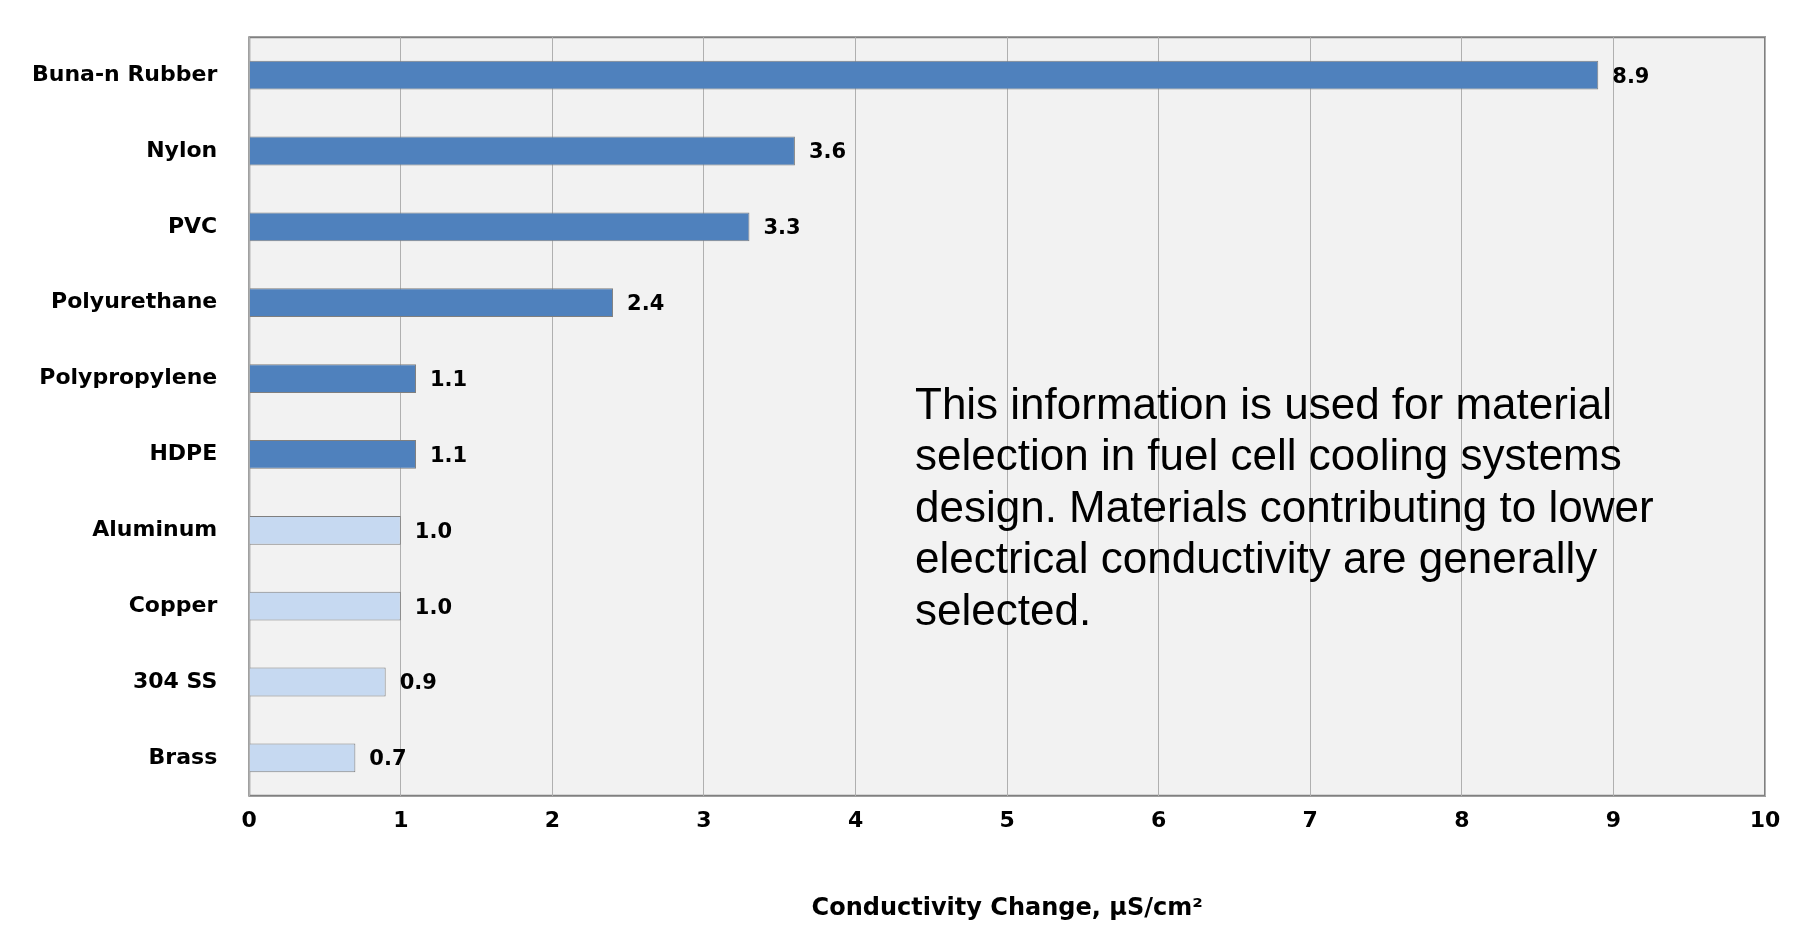 Image resolution: width=1795 pixels, height=929 pixels. I want to click on y-tick-label: Polyurethane, so click(134, 301).